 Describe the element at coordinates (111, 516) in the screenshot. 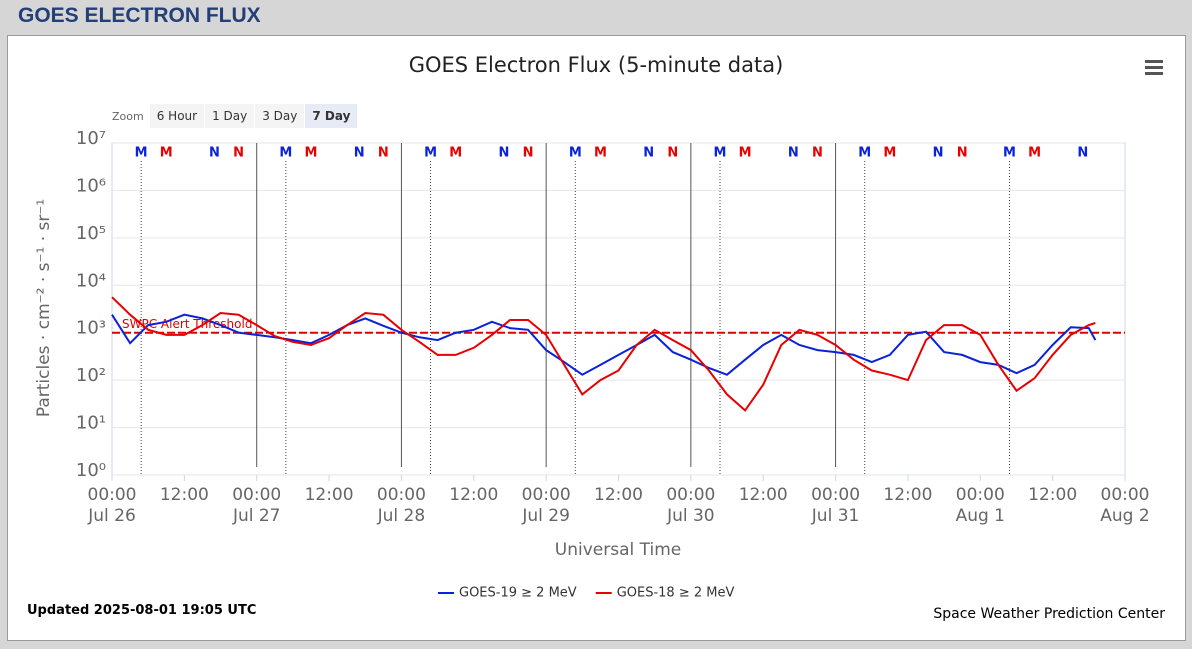

I see `x-date-label: Jul 26` at that location.